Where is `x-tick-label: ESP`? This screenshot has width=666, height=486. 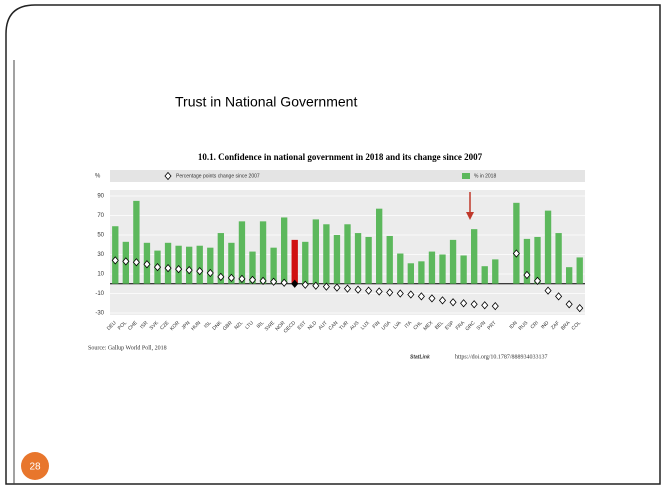
x-tick-label: ESP is located at coordinates (450, 326).